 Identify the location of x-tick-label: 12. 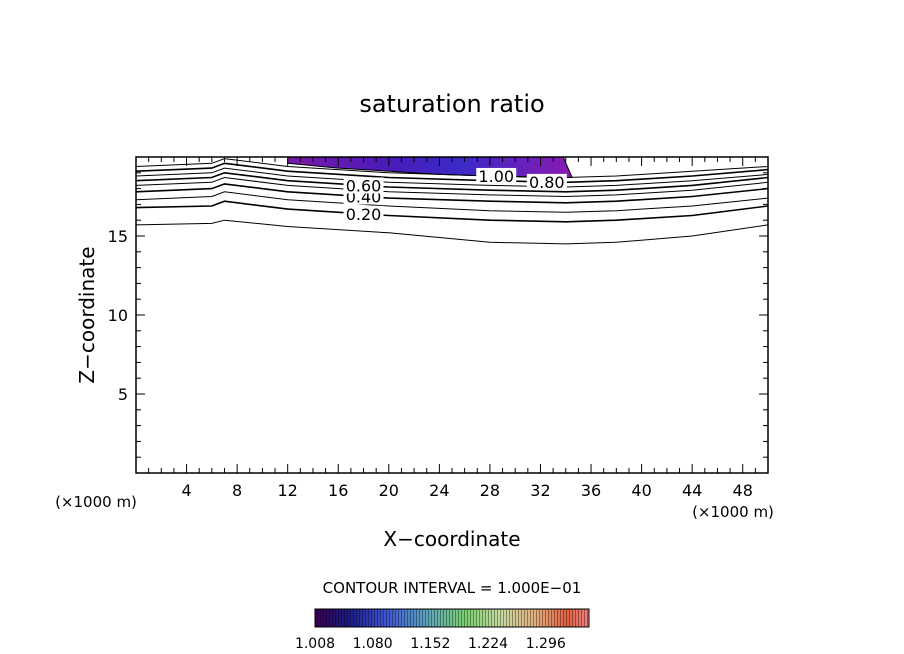
(288, 490).